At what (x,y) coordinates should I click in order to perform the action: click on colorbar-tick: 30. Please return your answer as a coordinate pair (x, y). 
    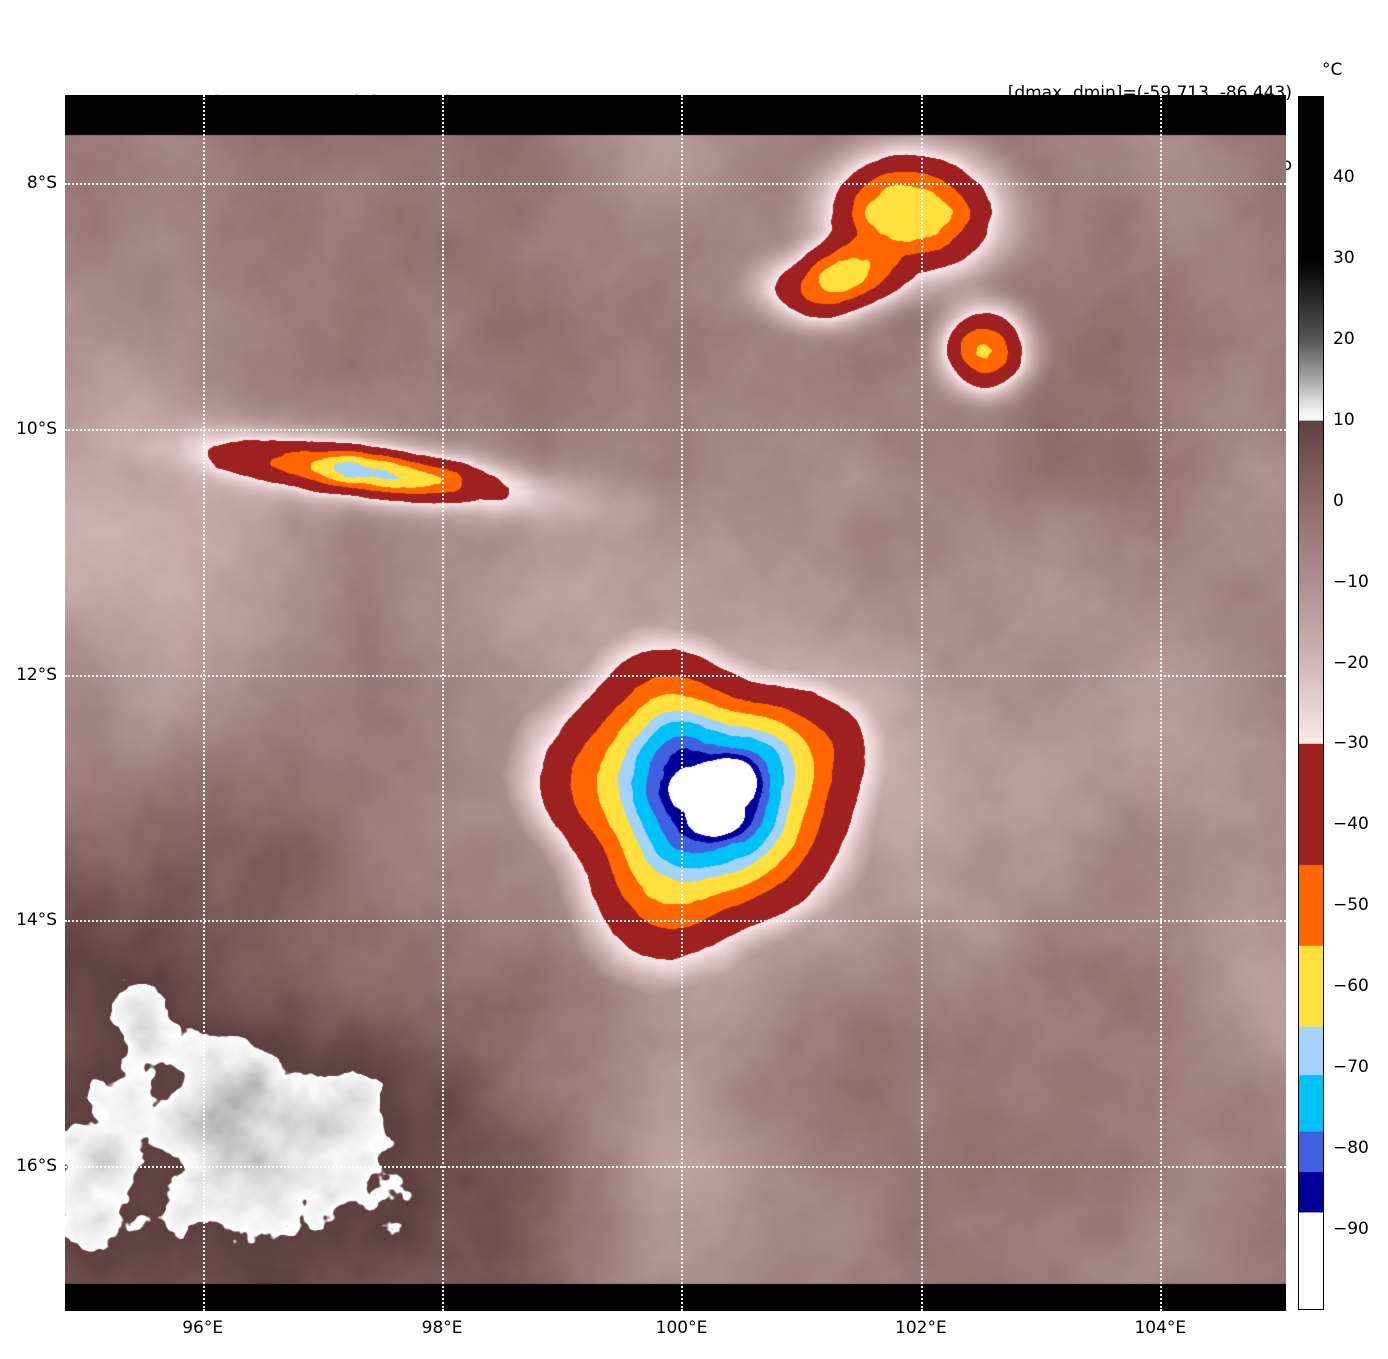
    Looking at the image, I should click on (1344, 257).